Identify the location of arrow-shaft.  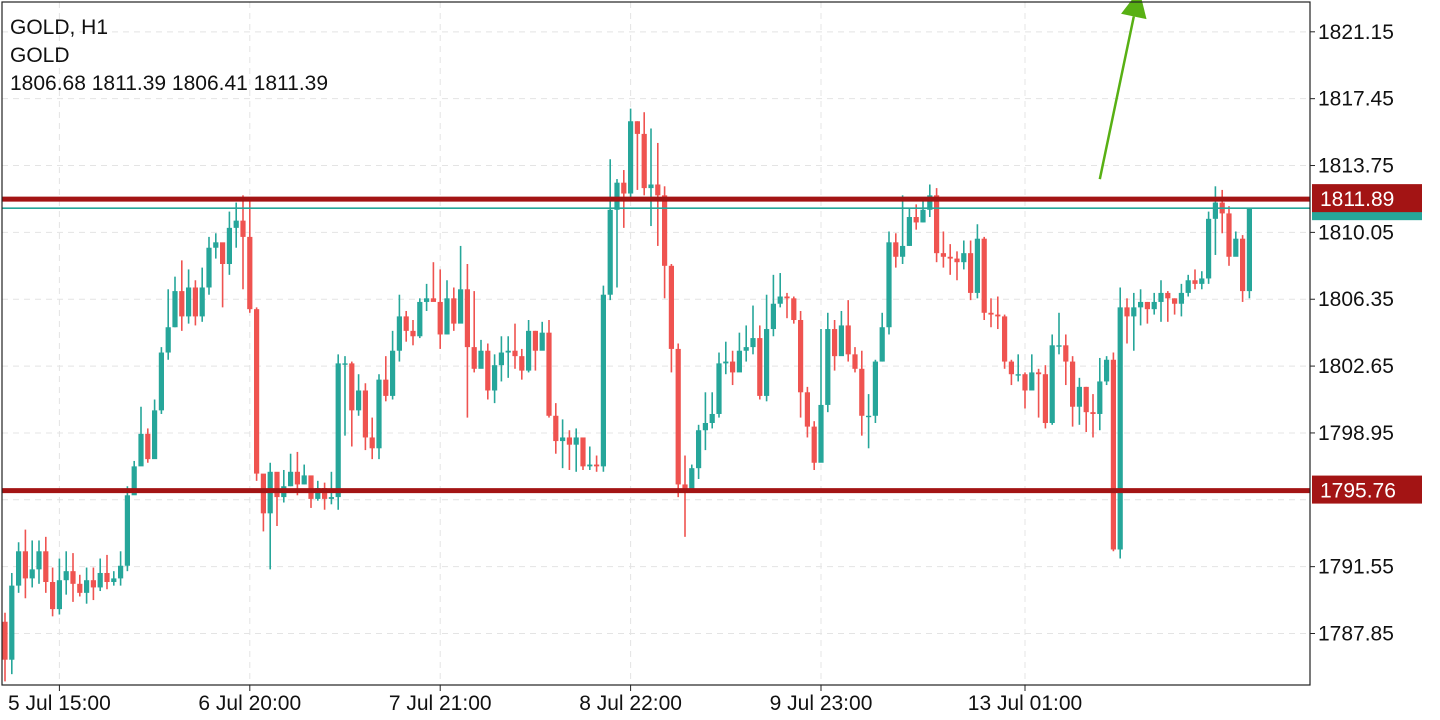
(1117, 98).